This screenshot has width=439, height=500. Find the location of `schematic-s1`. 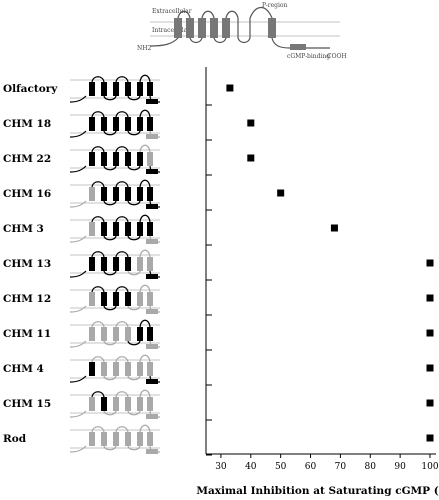

schematic-s1 is located at coordinates (178, 28).